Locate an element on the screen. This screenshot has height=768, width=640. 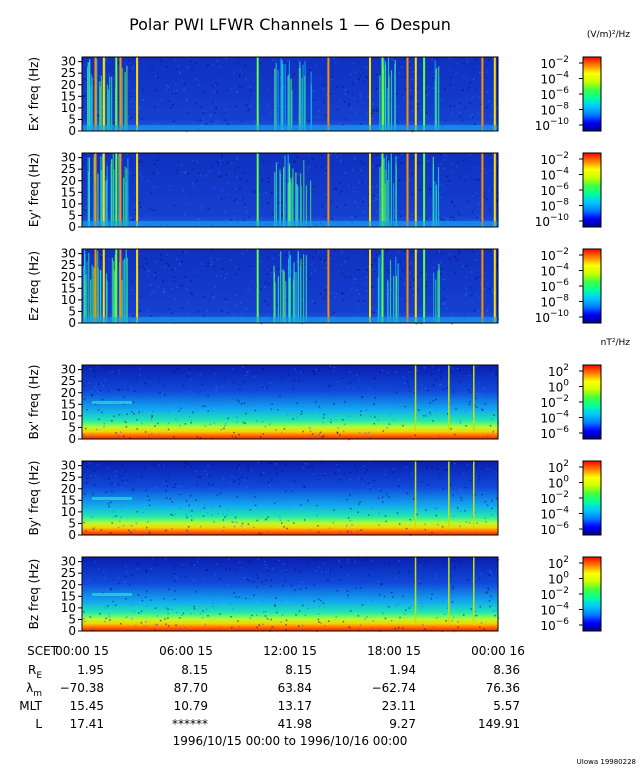
panel-frame is located at coordinates (290, 286).